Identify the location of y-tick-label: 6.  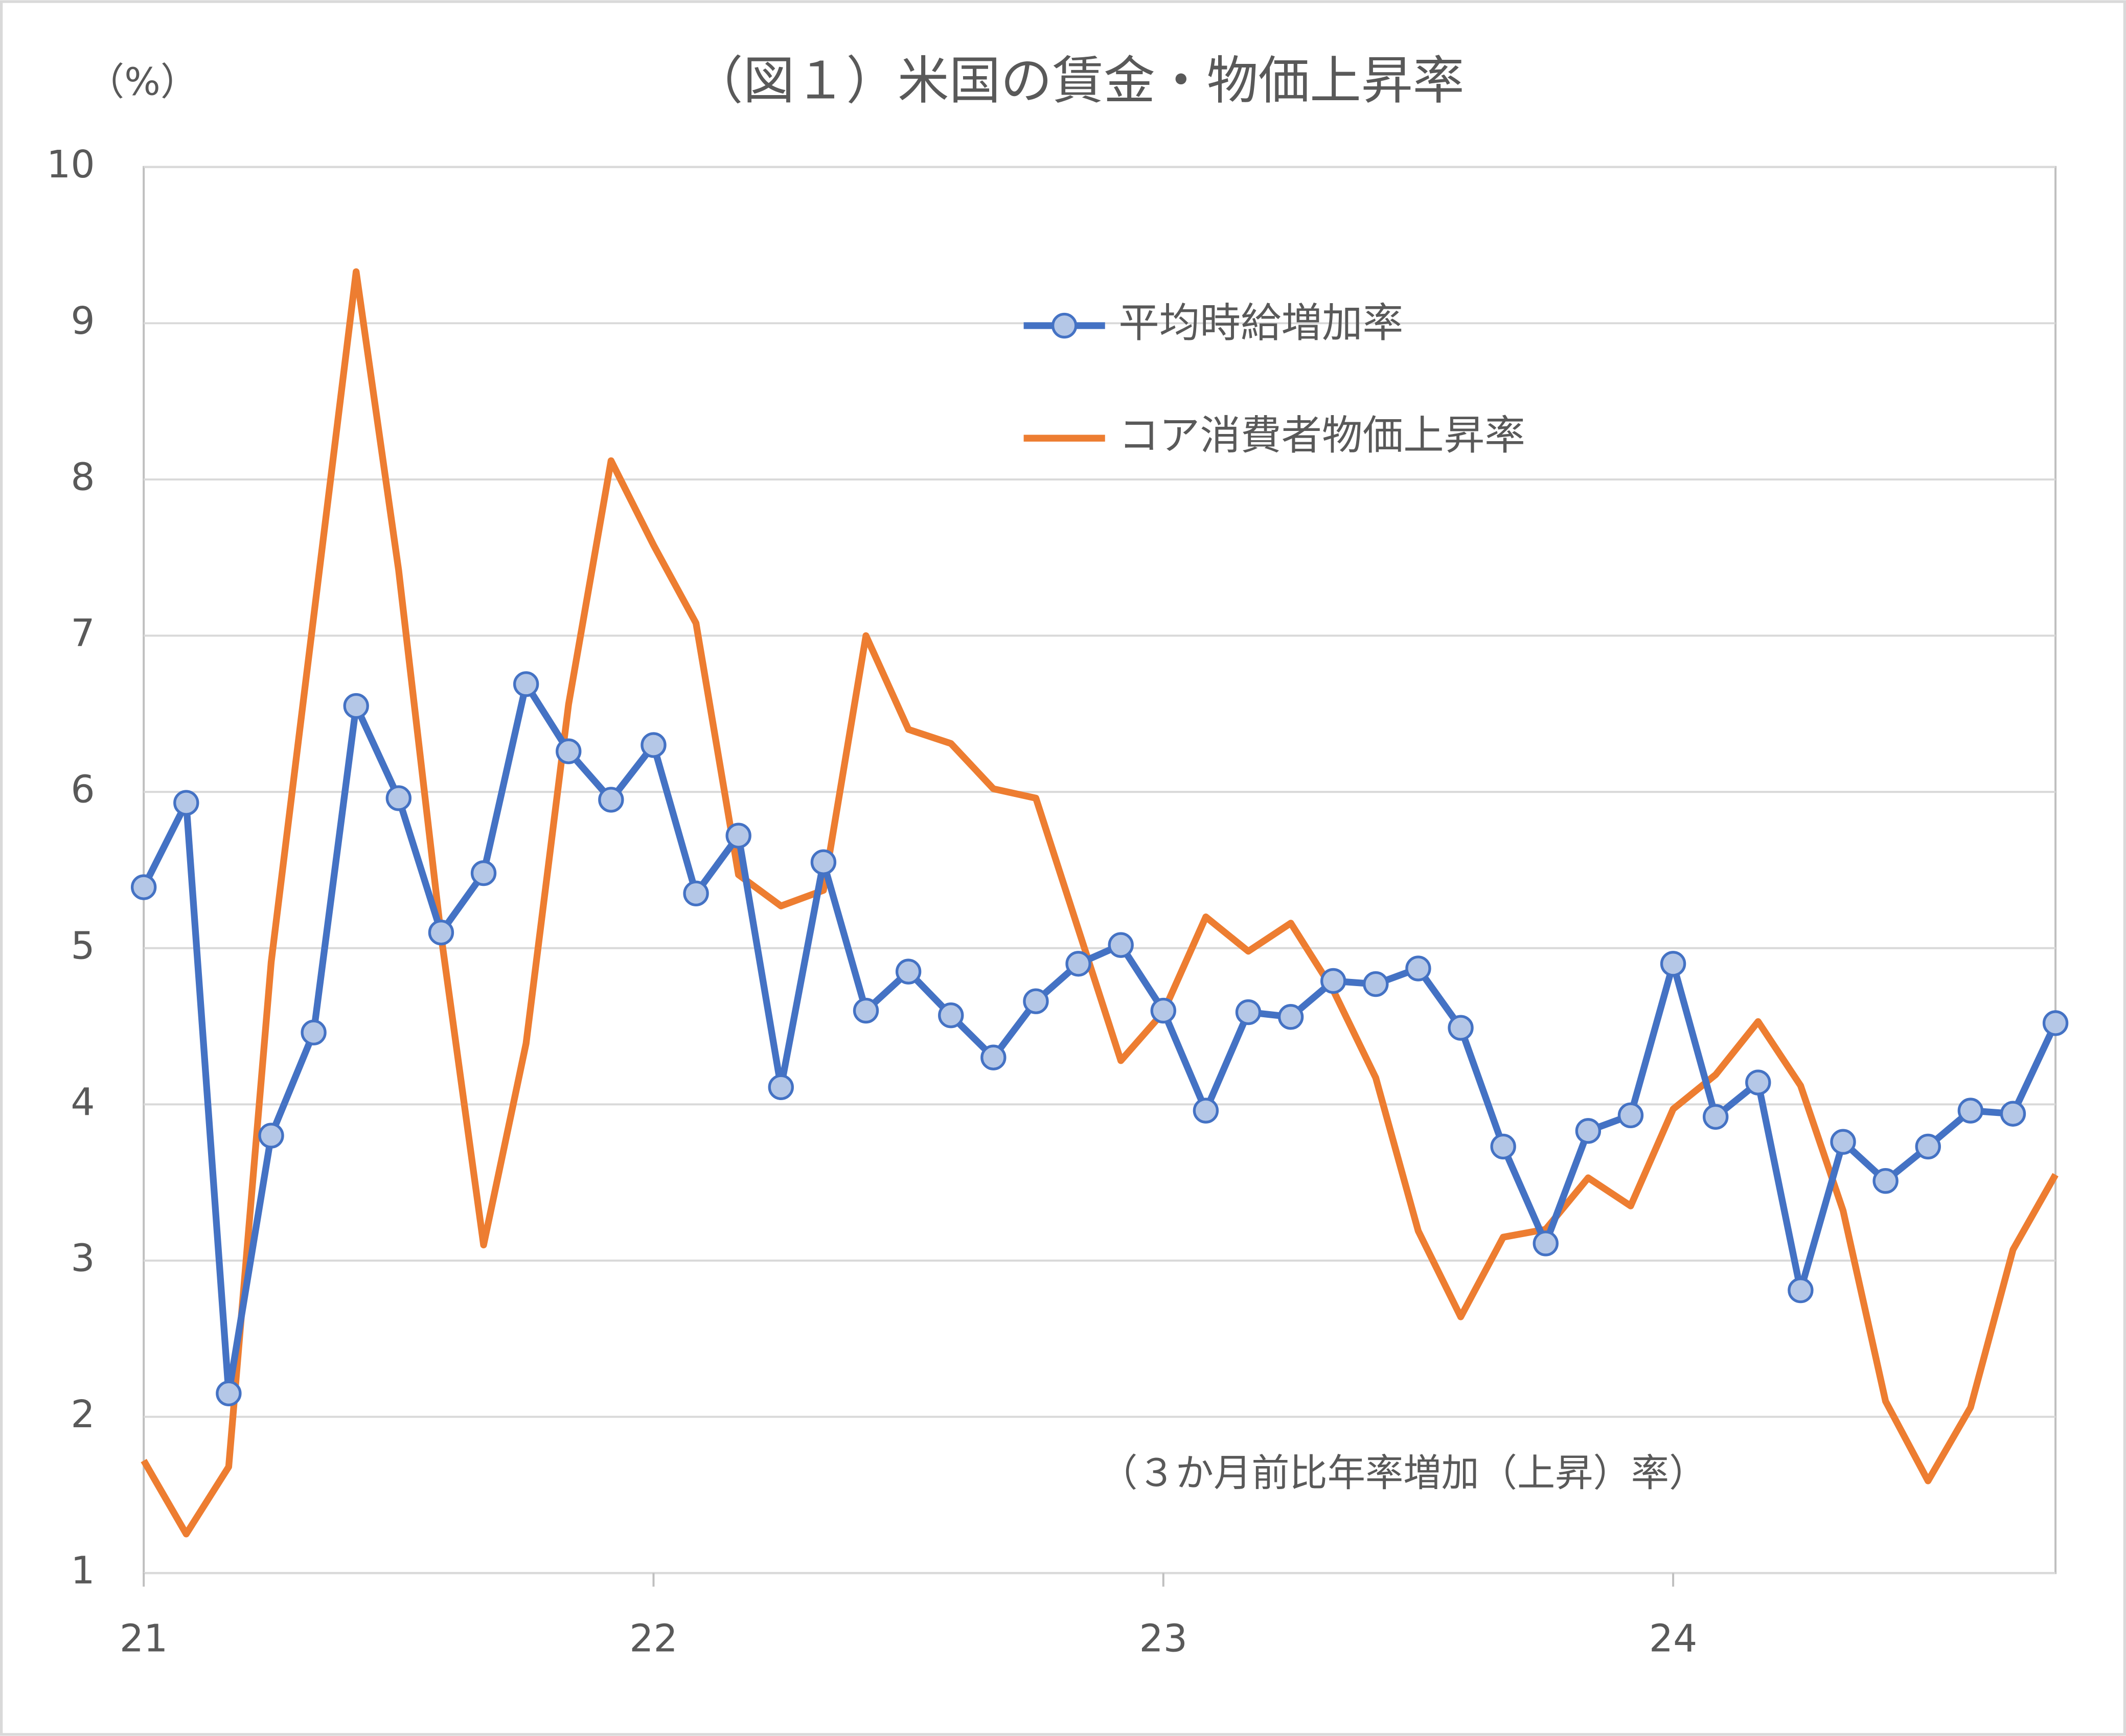
(83, 789).